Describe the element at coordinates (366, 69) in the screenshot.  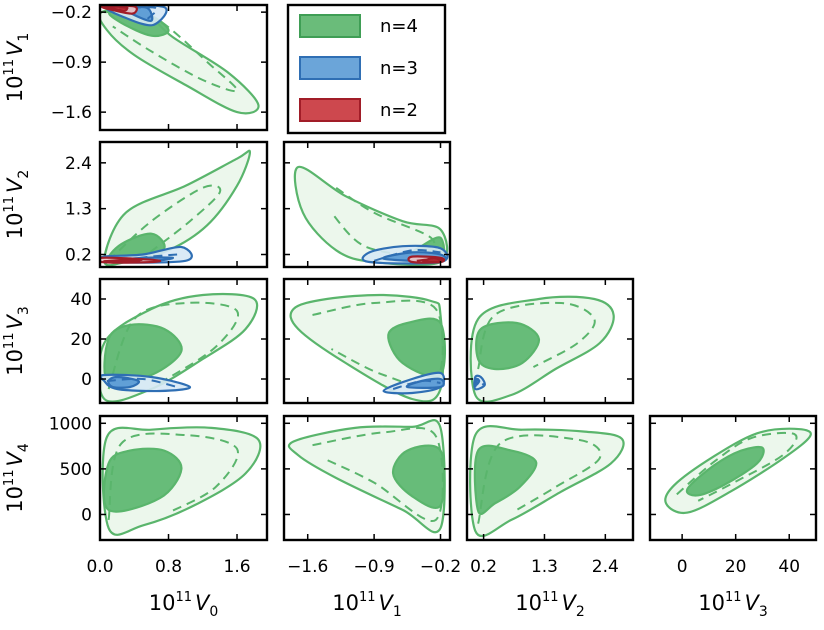
I see `legend: n=4 n=3 n=2` at that location.